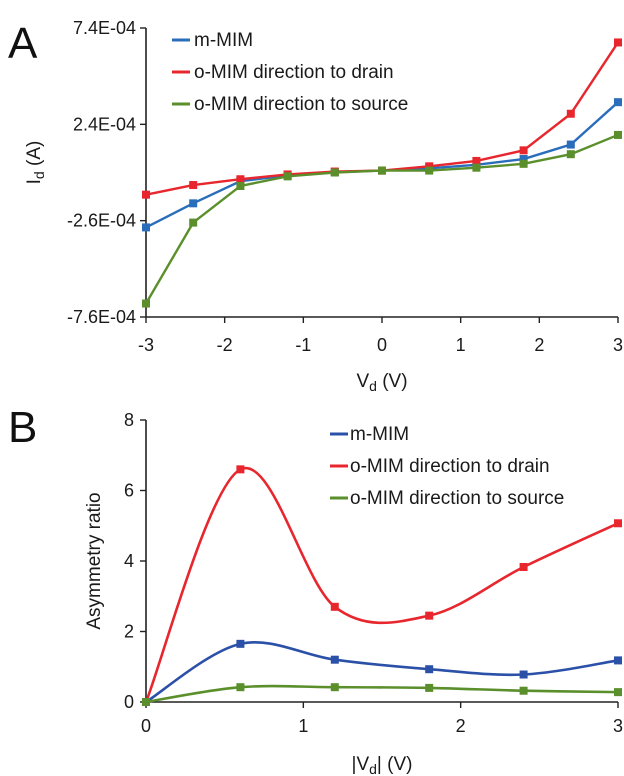 This screenshot has width=624, height=776. I want to click on y-tick-label: 7.4E-04, so click(104, 28).